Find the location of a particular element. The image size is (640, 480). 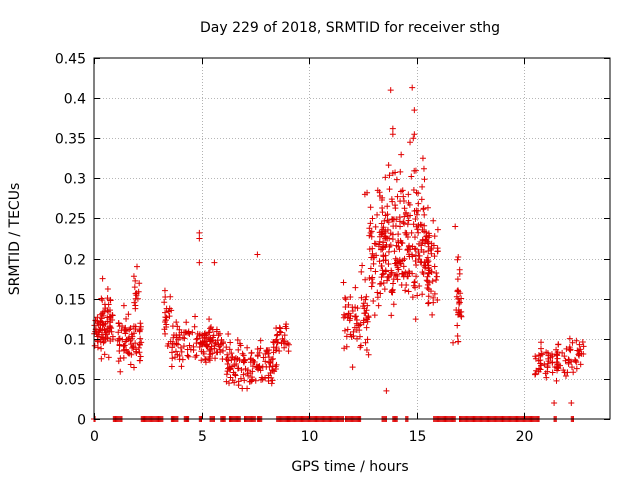

x-tick-label: 20 is located at coordinates (525, 437).